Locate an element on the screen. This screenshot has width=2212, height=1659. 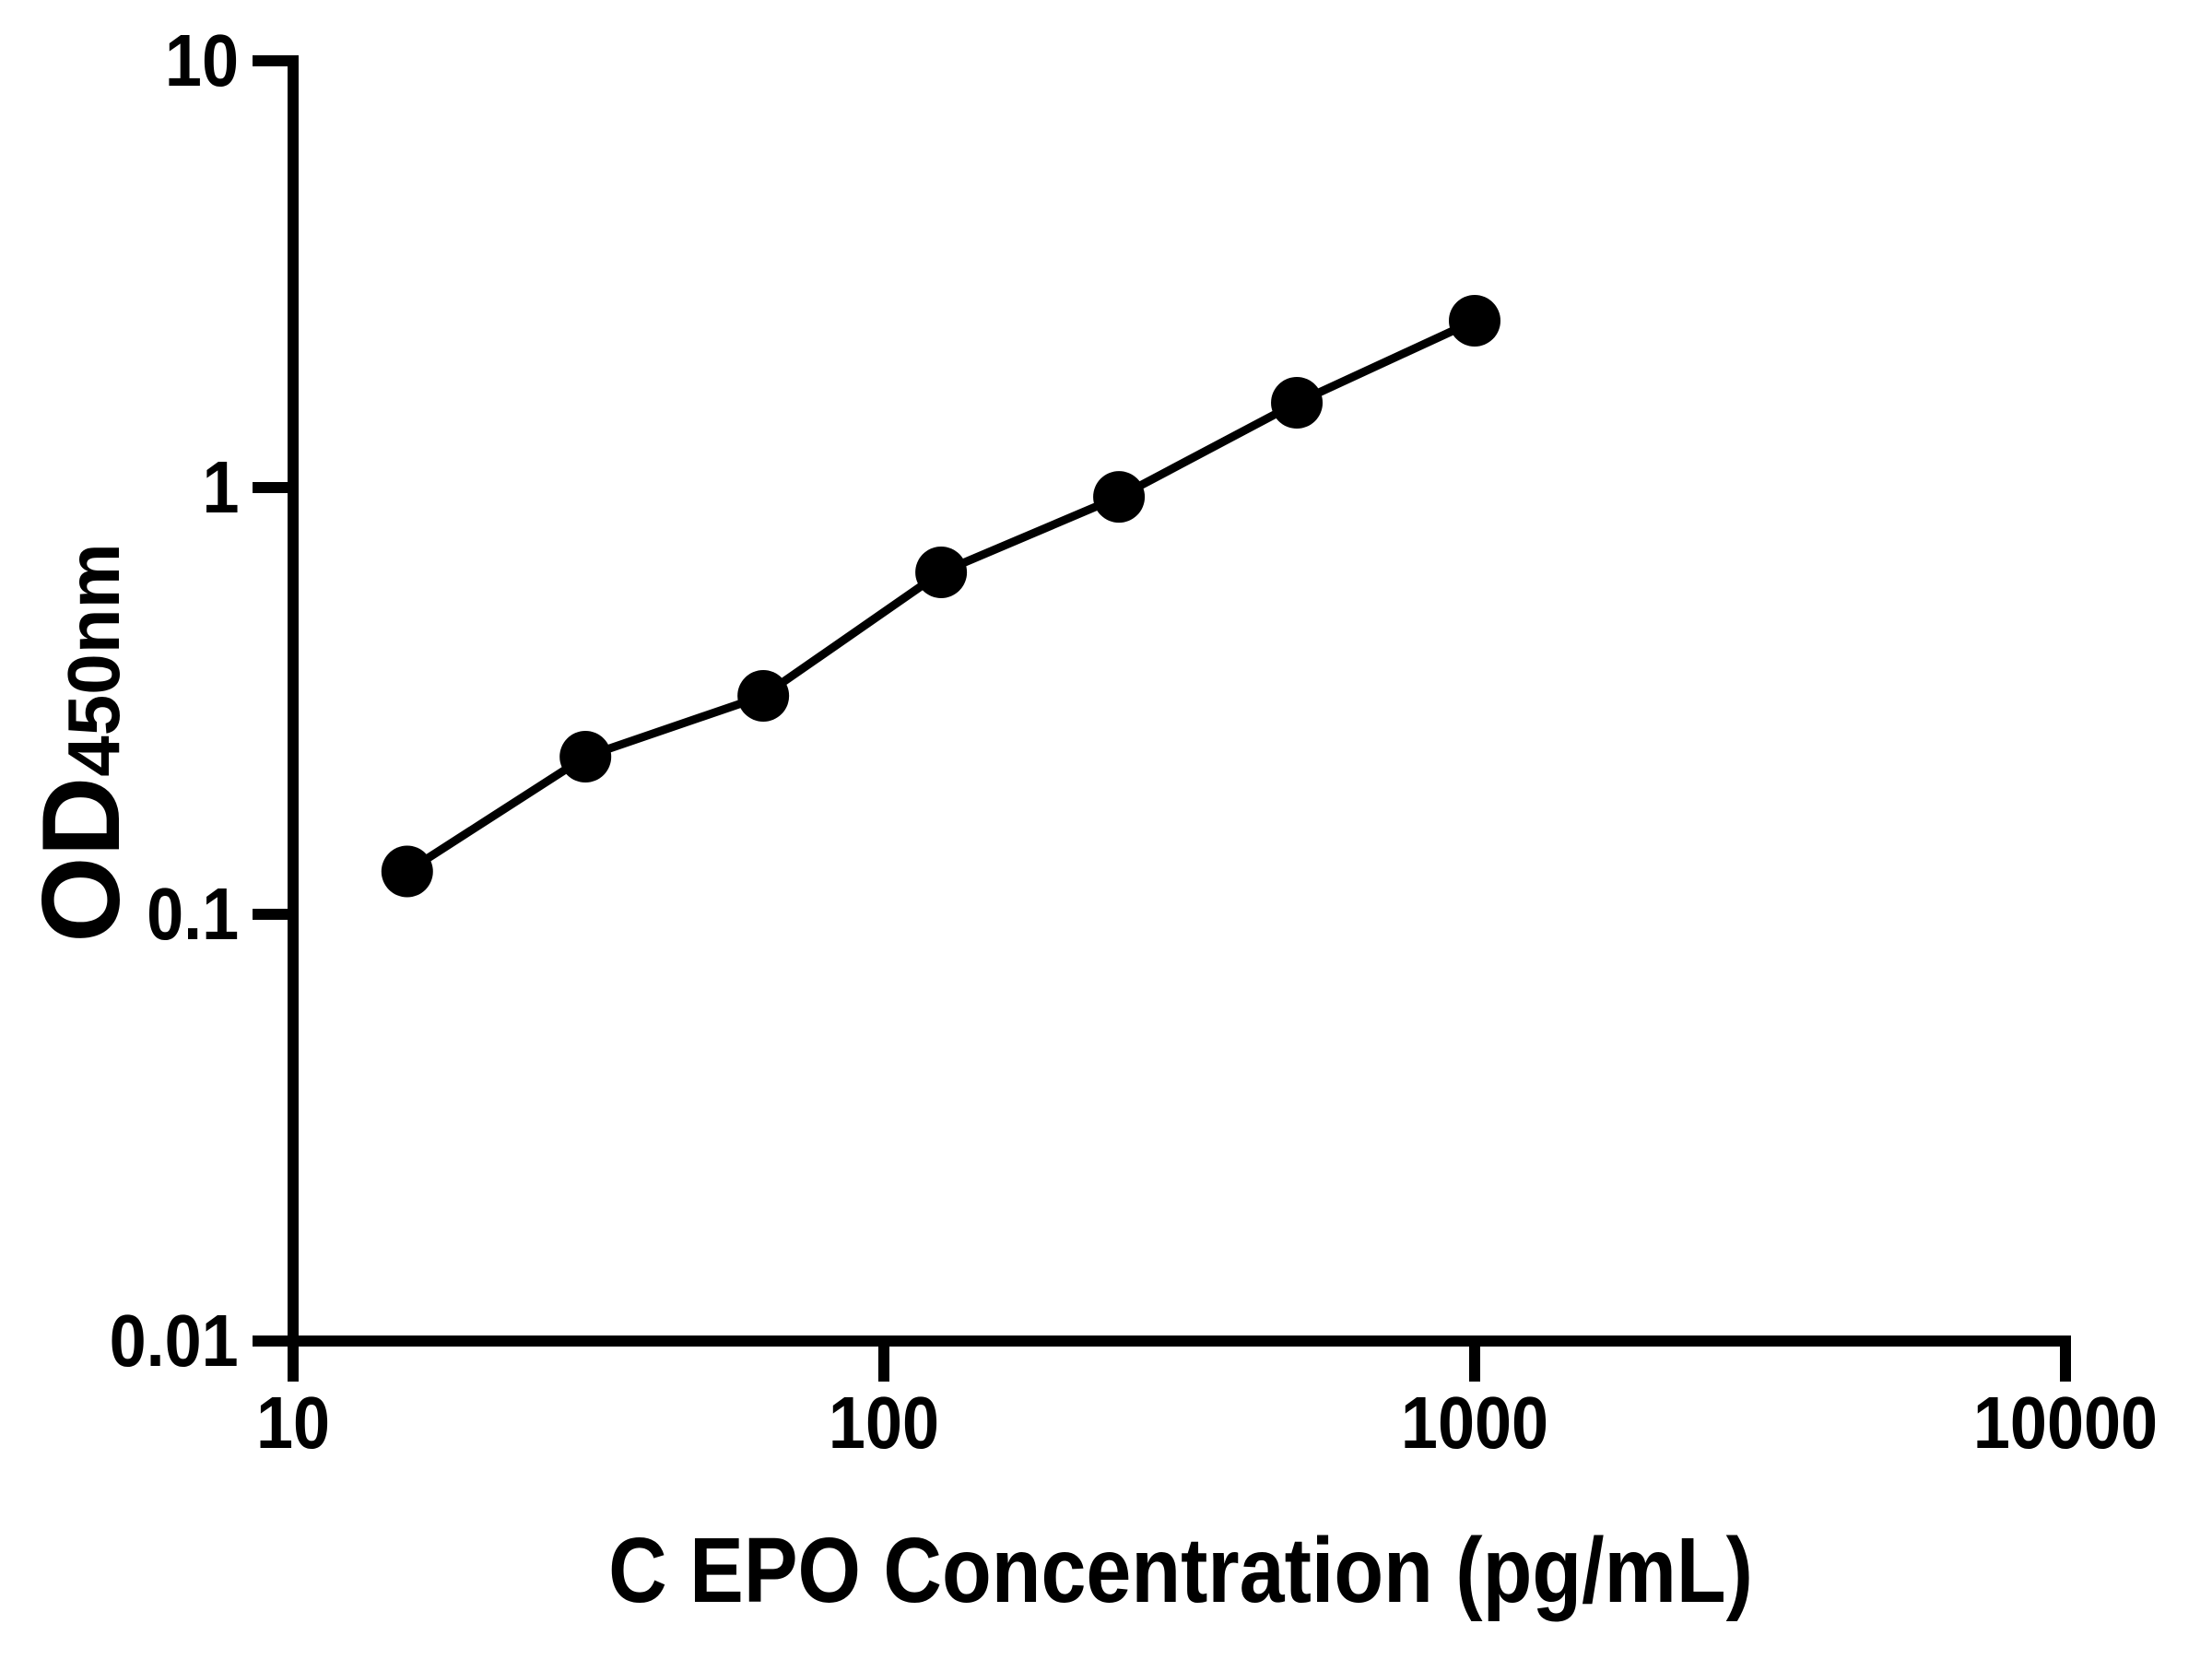
x-tick-label: 10000 is located at coordinates (2065, 1423).